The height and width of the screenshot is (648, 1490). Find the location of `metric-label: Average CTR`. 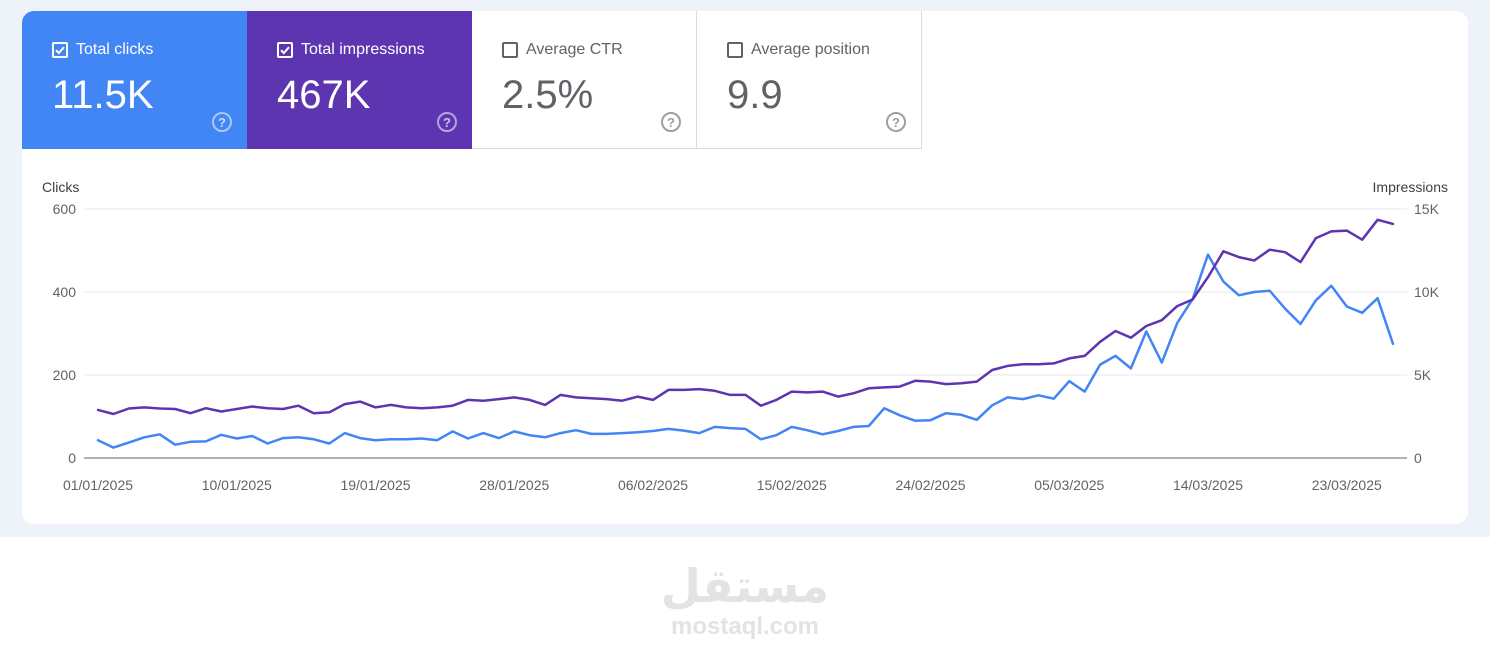

metric-label: Average CTR is located at coordinates (574, 49).